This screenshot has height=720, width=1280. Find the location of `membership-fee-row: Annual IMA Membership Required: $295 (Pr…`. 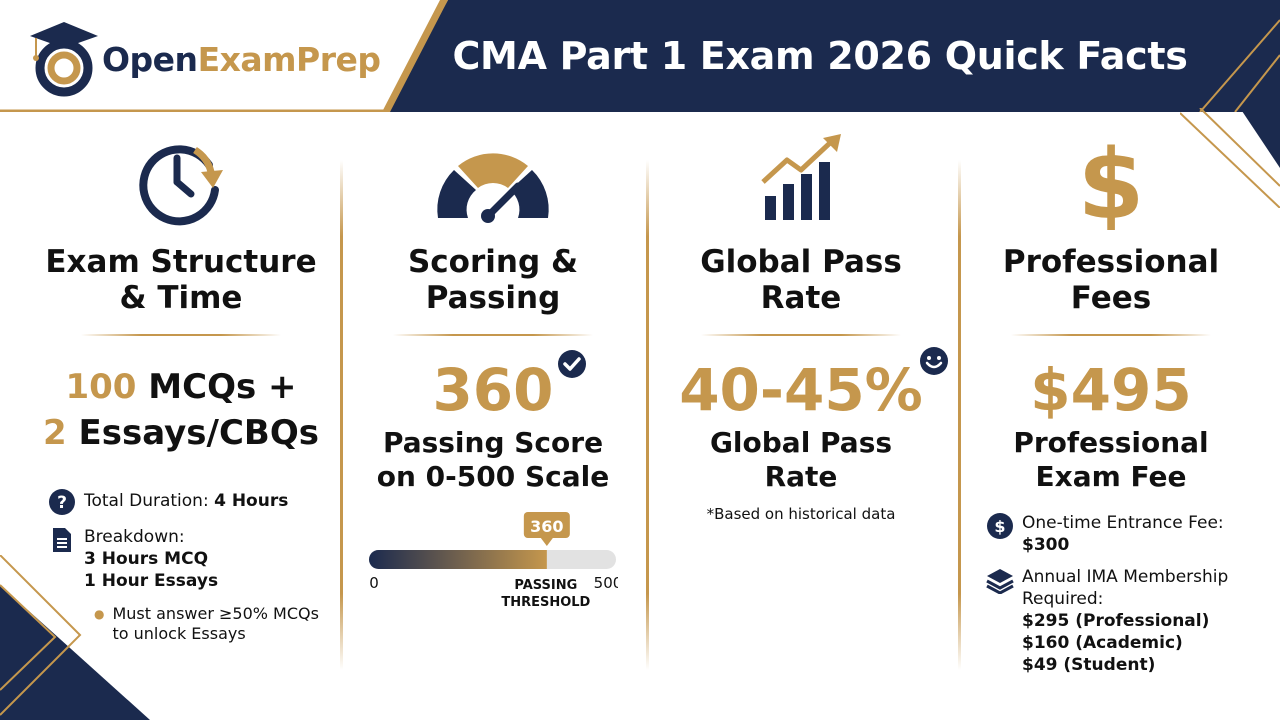

membership-fee-row: Annual IMA Membership Required: $295 (Pr… is located at coordinates (1126, 621).